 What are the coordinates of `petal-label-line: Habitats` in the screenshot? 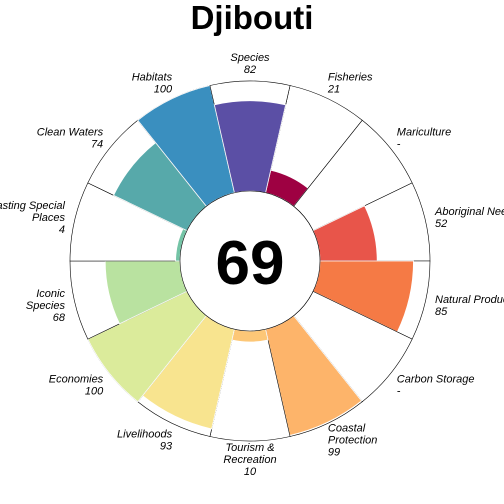 It's located at (152, 78).